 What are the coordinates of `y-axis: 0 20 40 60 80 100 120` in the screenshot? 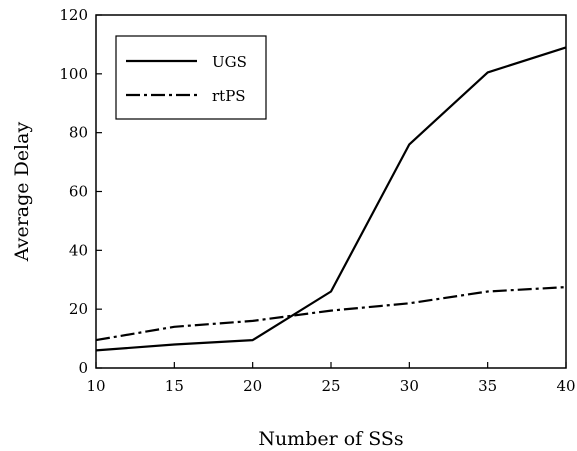 It's located at (80, 191).